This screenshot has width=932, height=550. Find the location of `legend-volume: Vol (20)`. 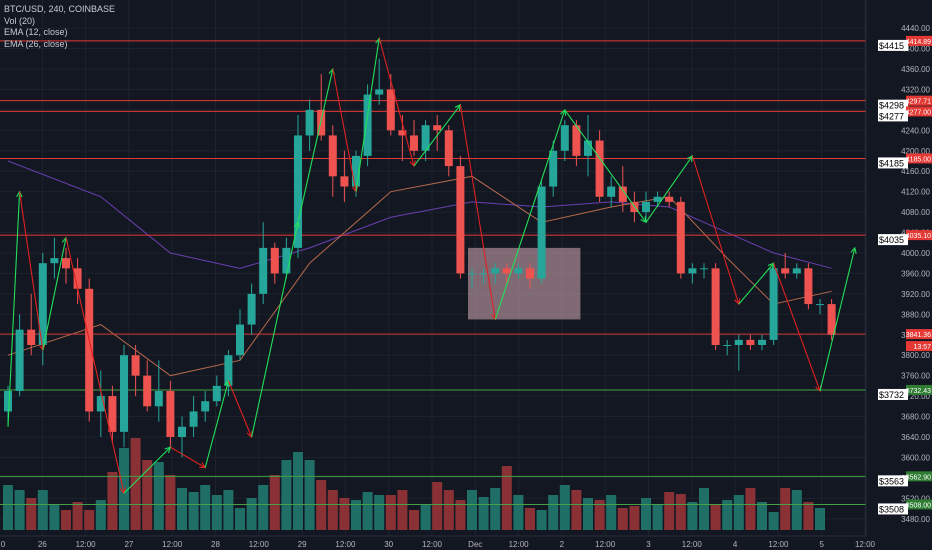

legend-volume: Vol (20) is located at coordinates (20, 20).